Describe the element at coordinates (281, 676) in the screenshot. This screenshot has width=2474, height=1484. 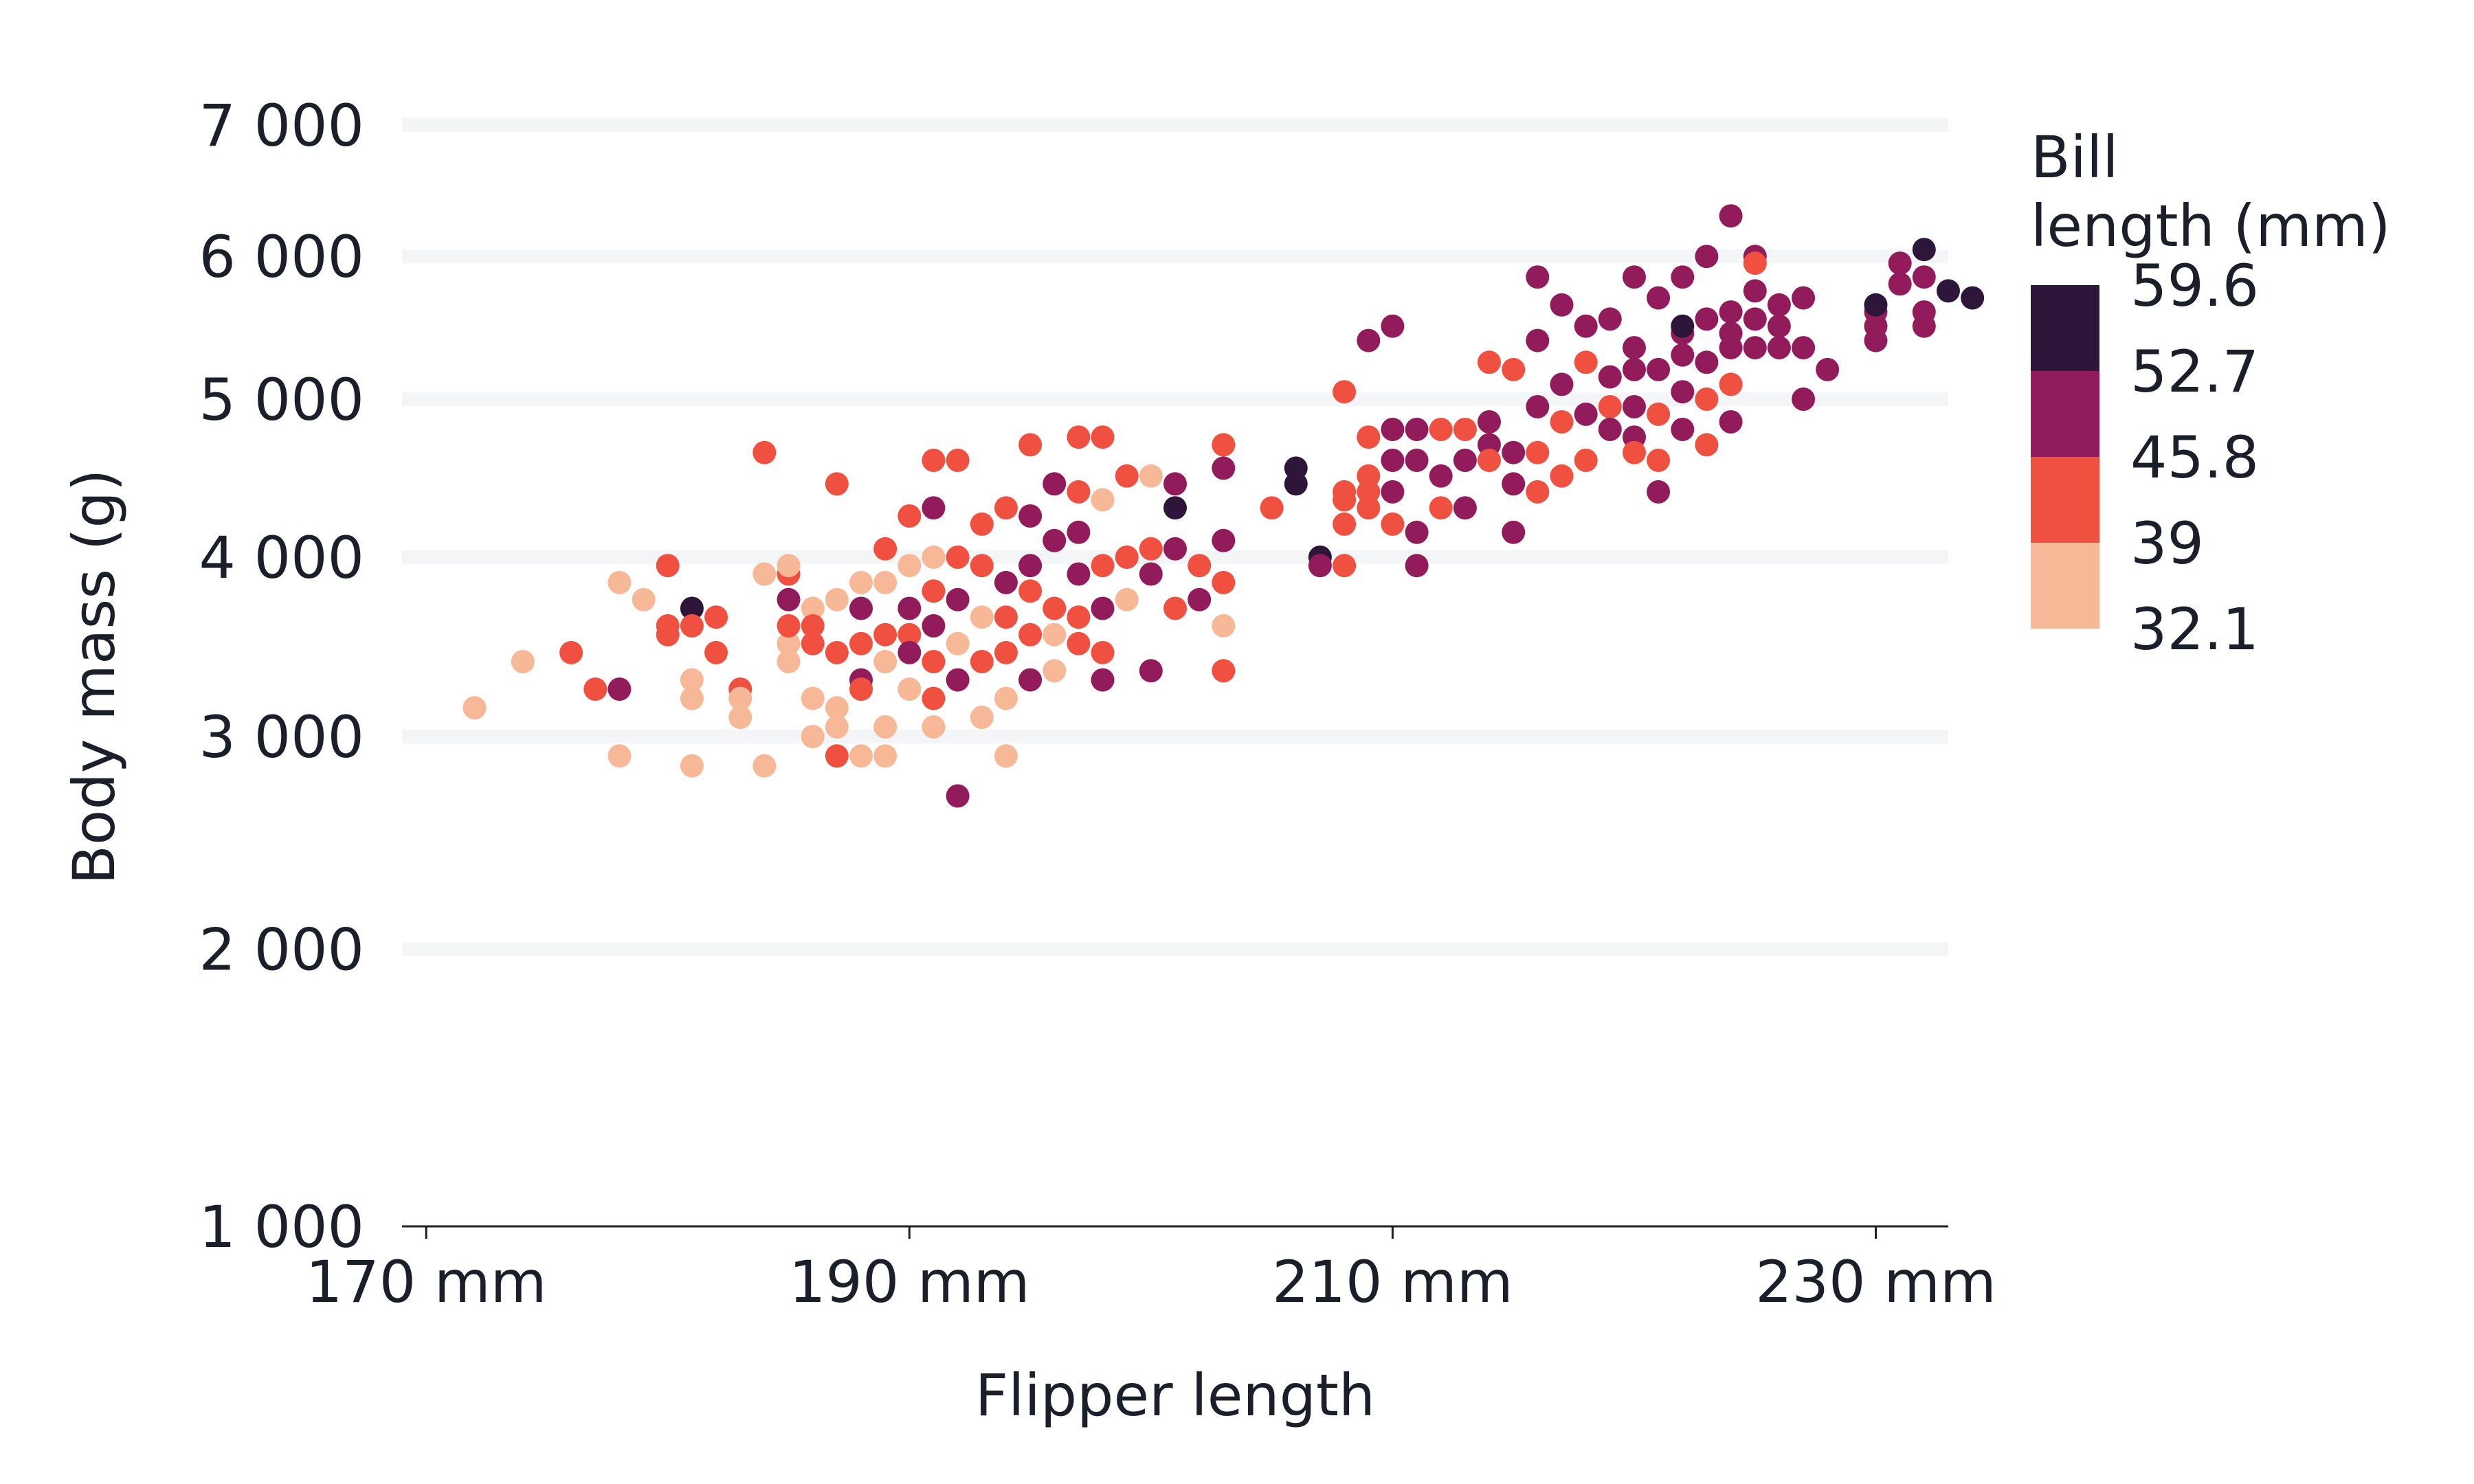
I see `y-axis: 1 000 2 000 3 000 4 000 5 000 6 000 7 000` at that location.